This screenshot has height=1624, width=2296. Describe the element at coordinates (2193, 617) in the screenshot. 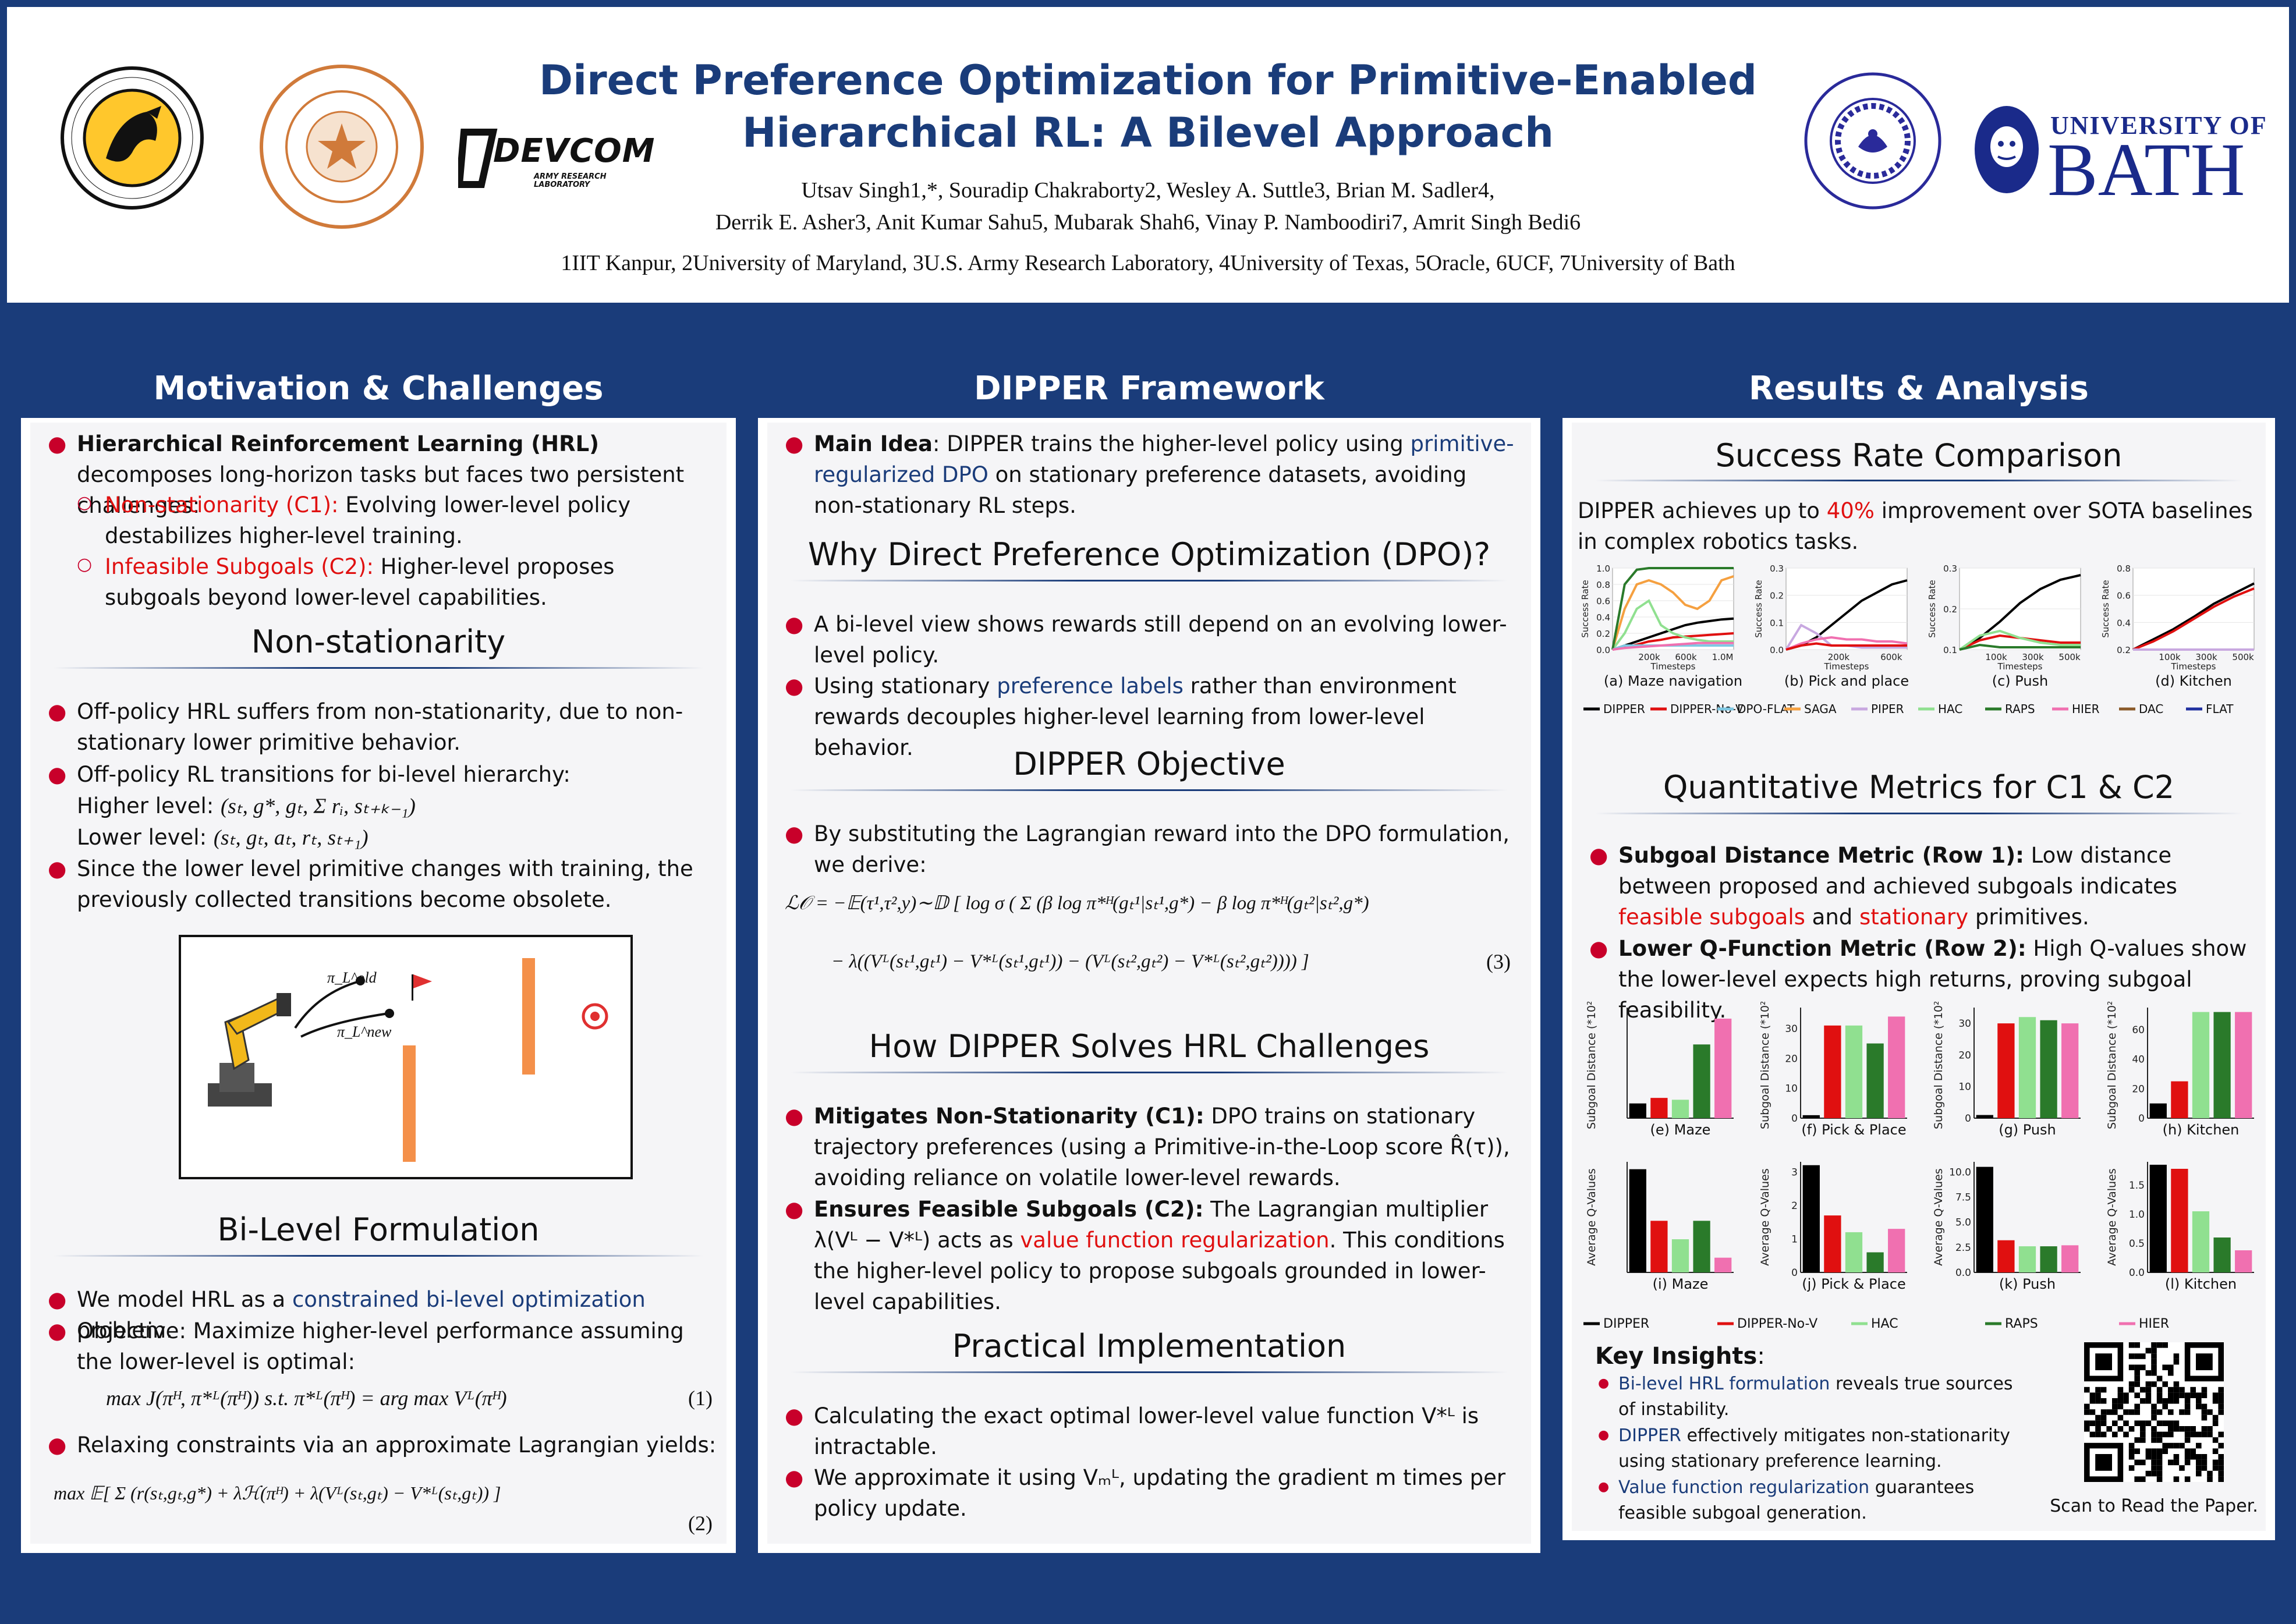

I see `series-line-dipper` at that location.